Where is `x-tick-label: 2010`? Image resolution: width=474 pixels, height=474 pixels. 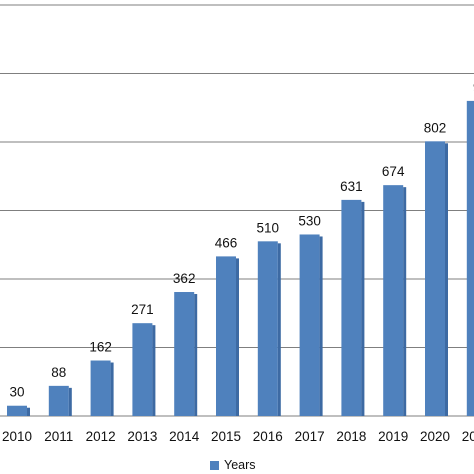 x-tick-label: 2010 is located at coordinates (17, 436).